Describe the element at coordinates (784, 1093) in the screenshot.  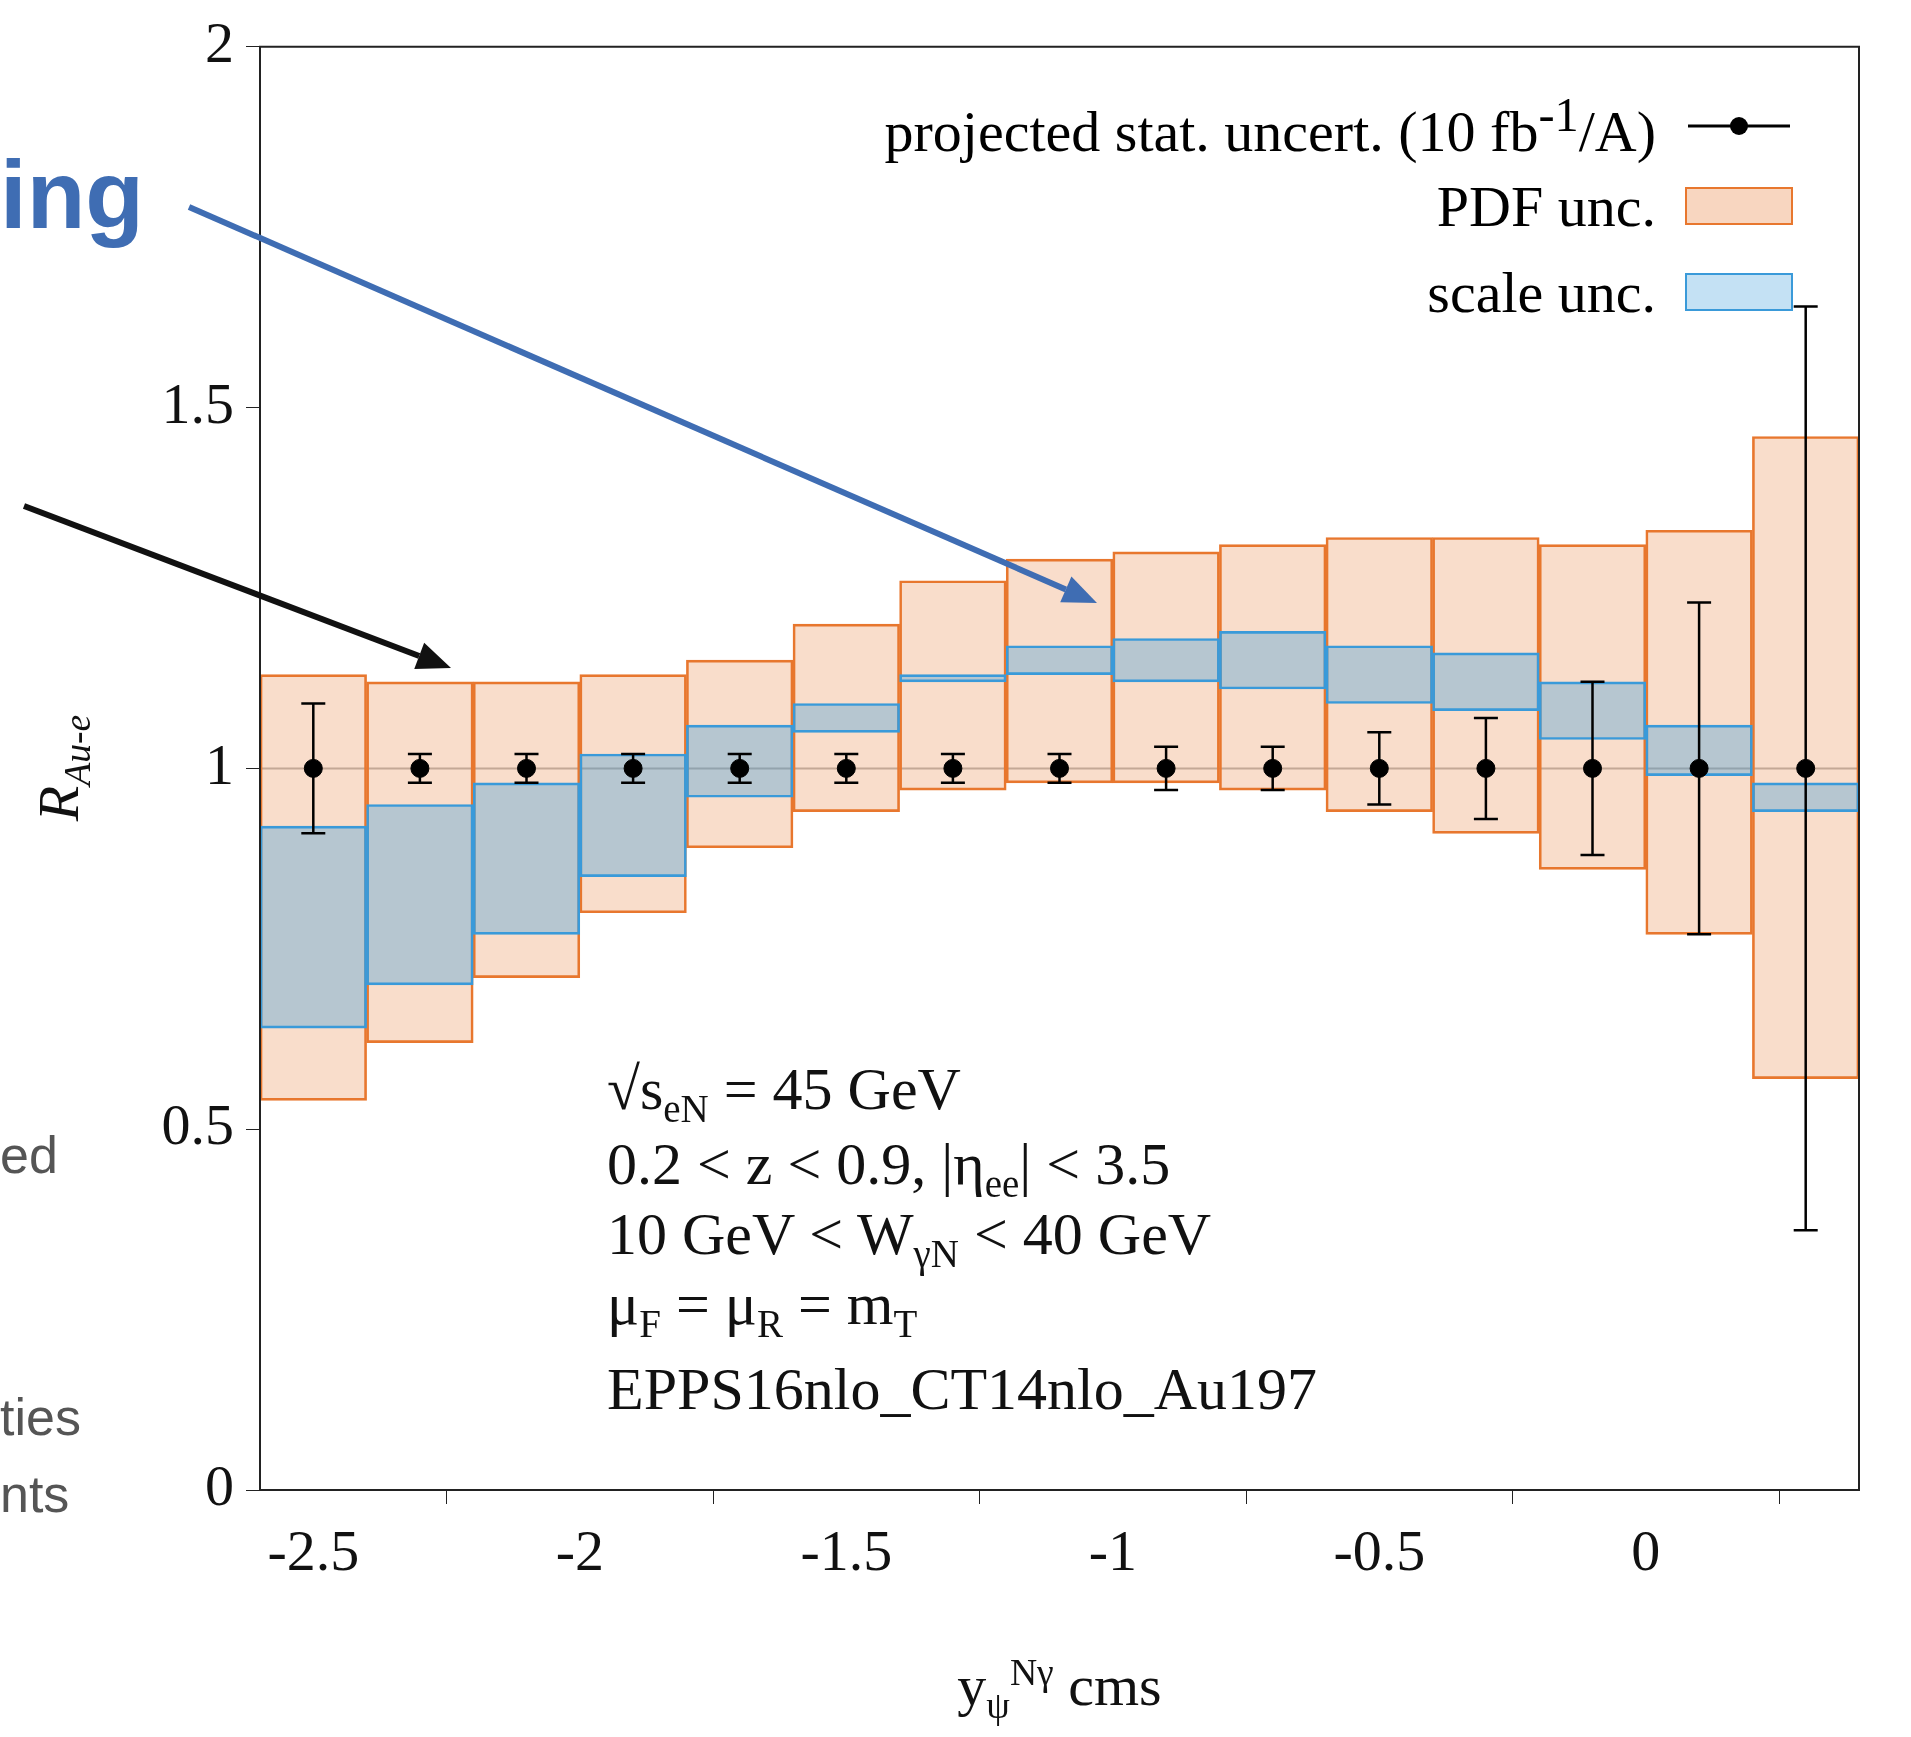
I see `annotation: √s$_{eN}$ = 45 GeV` at that location.